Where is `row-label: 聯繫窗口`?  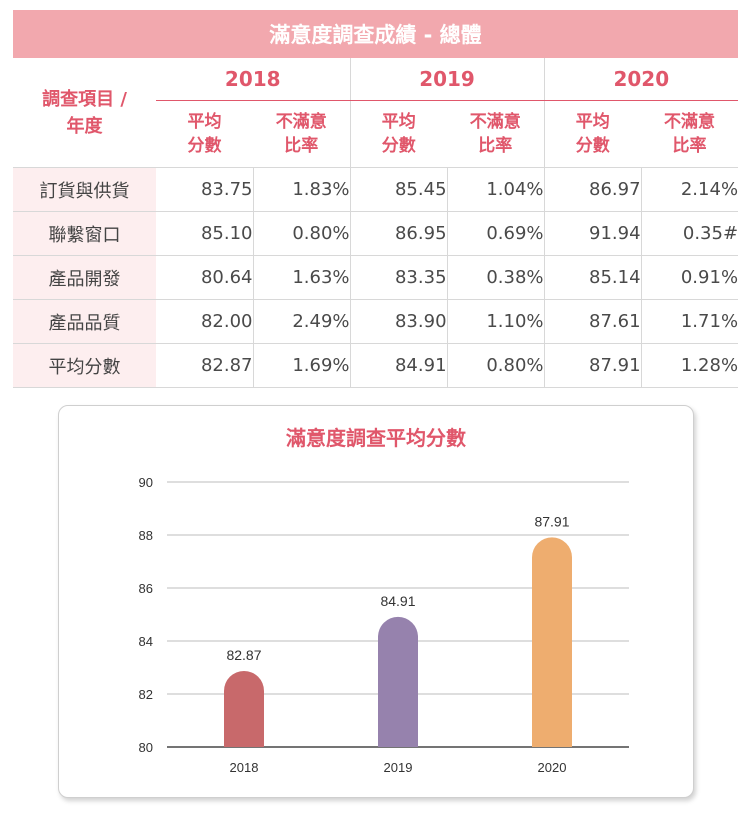
row-label: 聯繫窗口 is located at coordinates (84, 233).